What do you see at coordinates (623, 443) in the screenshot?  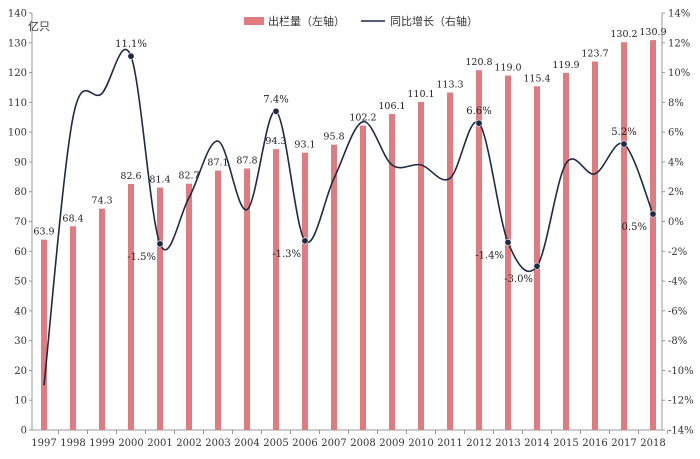 I see `x-tick-label: 2017` at bounding box center [623, 443].